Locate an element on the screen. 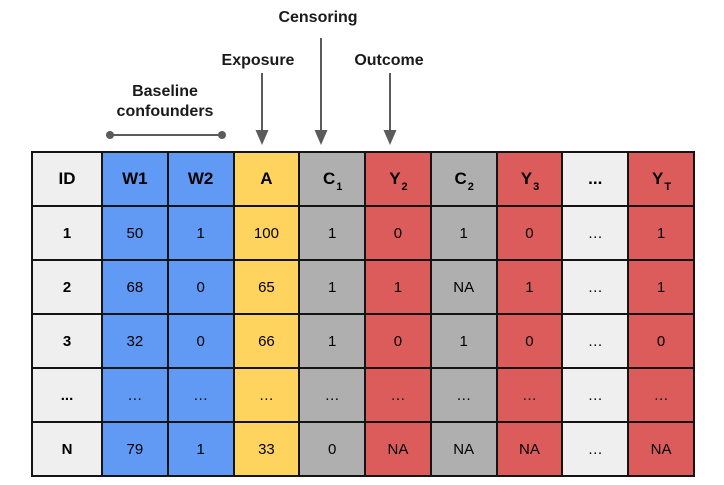 This screenshot has height=485, width=724. header-cell-yt: YT is located at coordinates (661, 179).